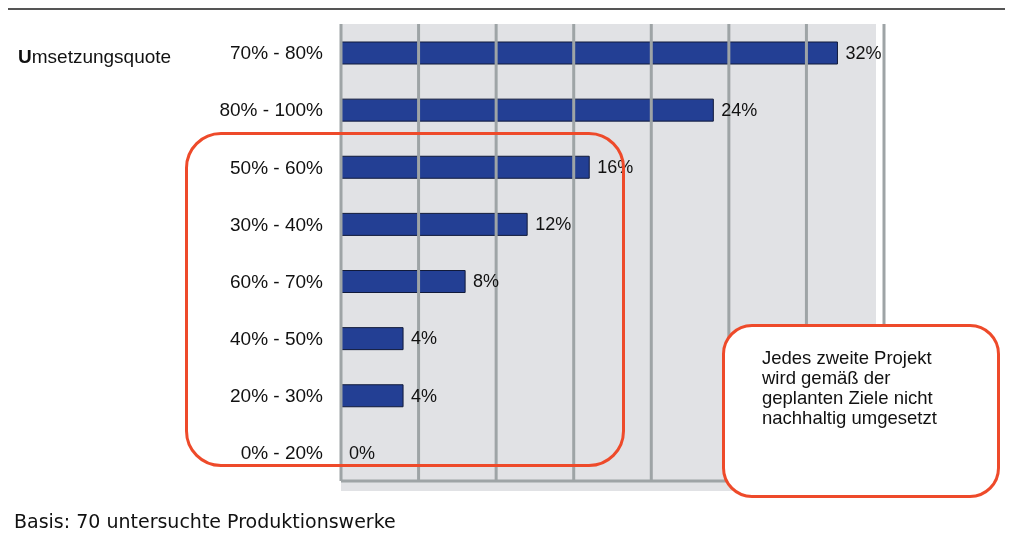  Describe the element at coordinates (739, 109) in the screenshot. I see `data-label: 24%` at that location.